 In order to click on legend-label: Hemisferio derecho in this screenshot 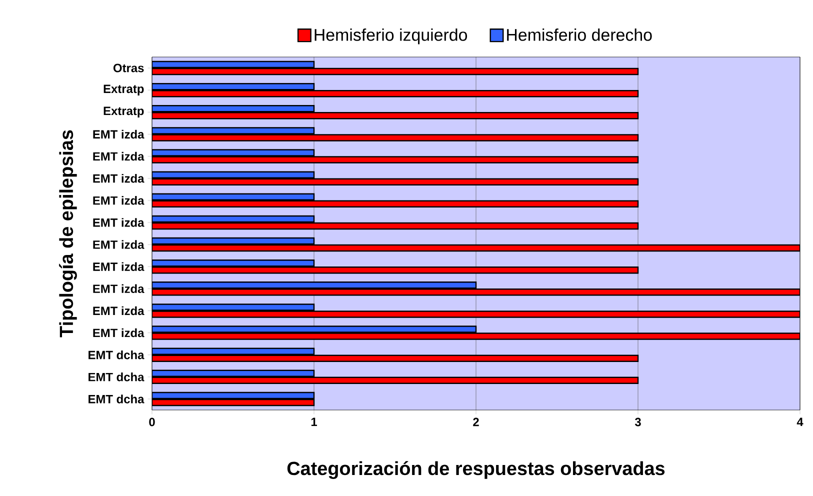, I will do `click(579, 34)`.